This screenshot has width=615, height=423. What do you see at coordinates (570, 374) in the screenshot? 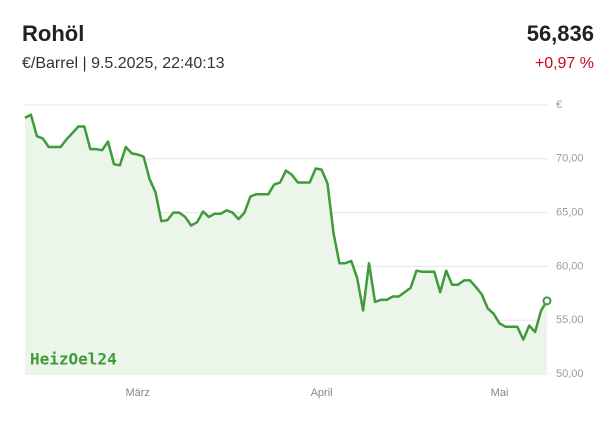
I see `y-tick-label: 50,00` at bounding box center [570, 374].